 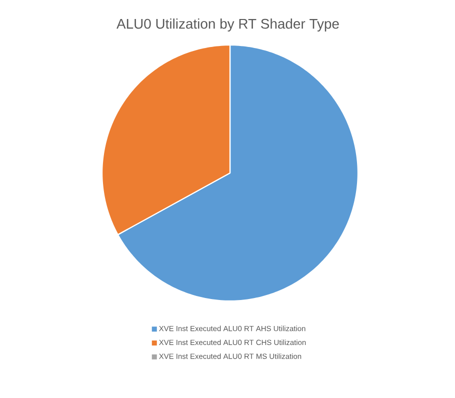 What do you see at coordinates (227, 25) in the screenshot?
I see `chart-title: ALU0 Utilization by RT Shader Type` at bounding box center [227, 25].